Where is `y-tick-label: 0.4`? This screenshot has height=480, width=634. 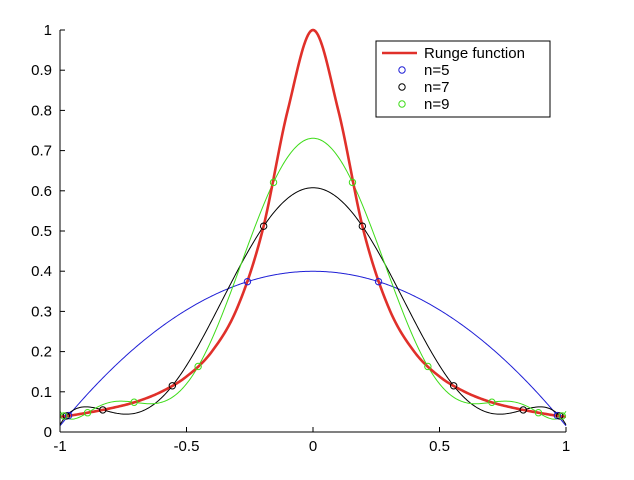 y-tick-label: 0.4 is located at coordinates (41, 271).